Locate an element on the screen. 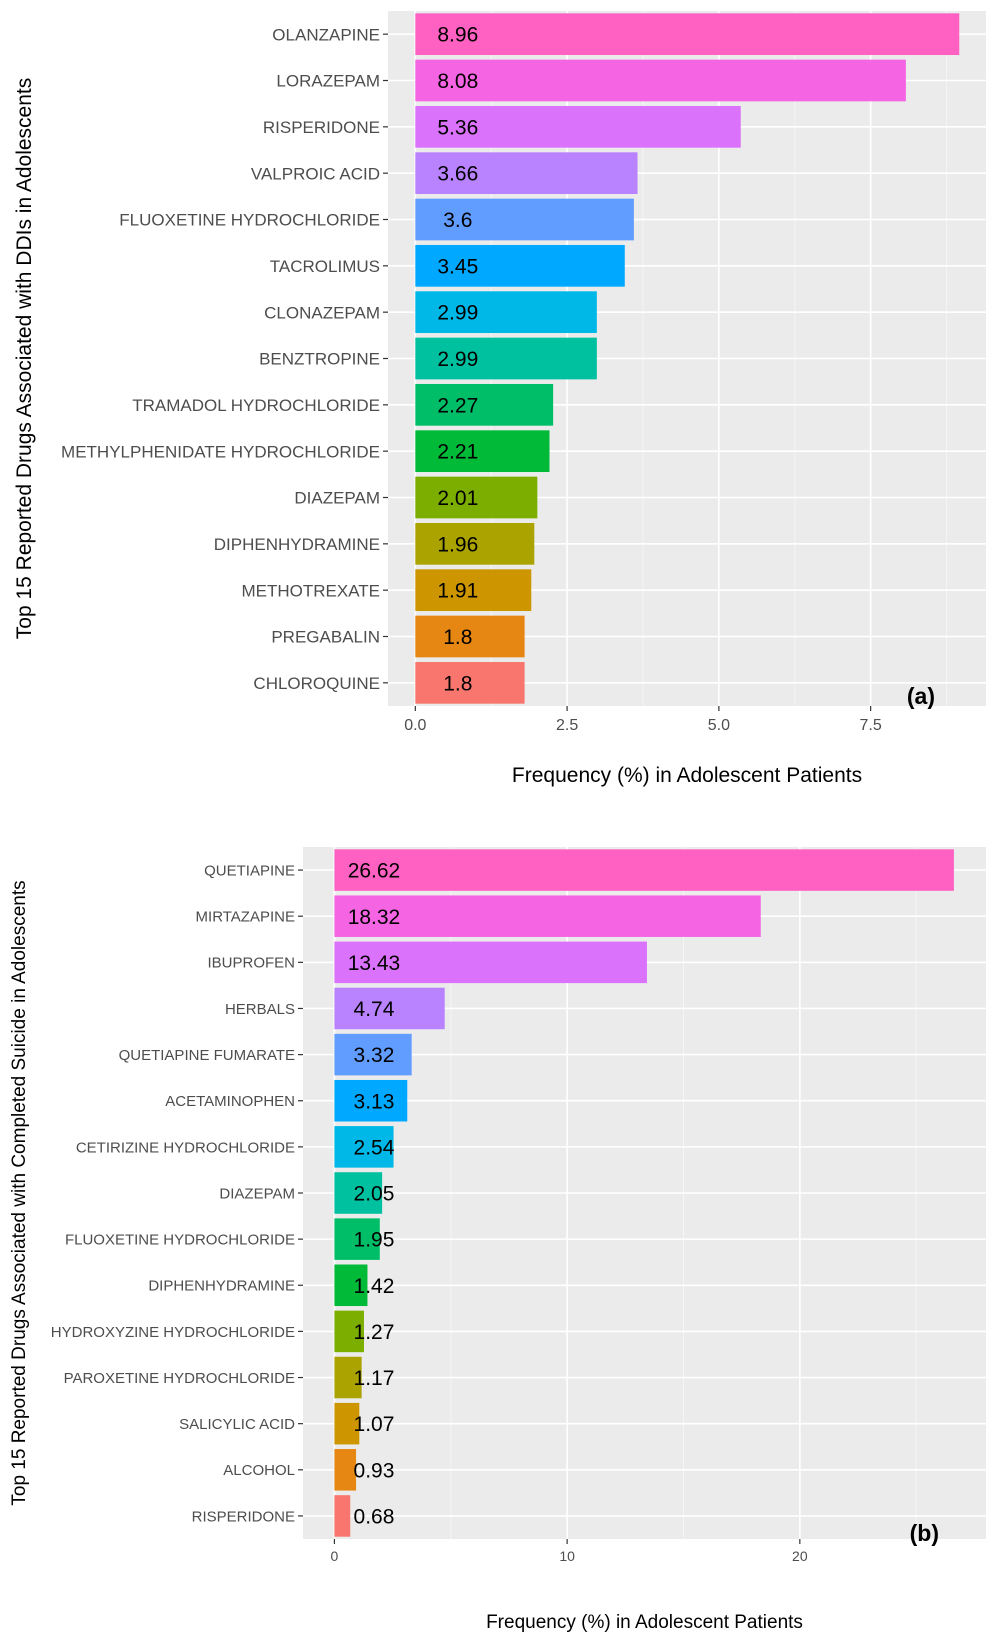 The width and height of the screenshot is (1000, 1646). chart-b-data-label: 1.27 is located at coordinates (374, 1332).